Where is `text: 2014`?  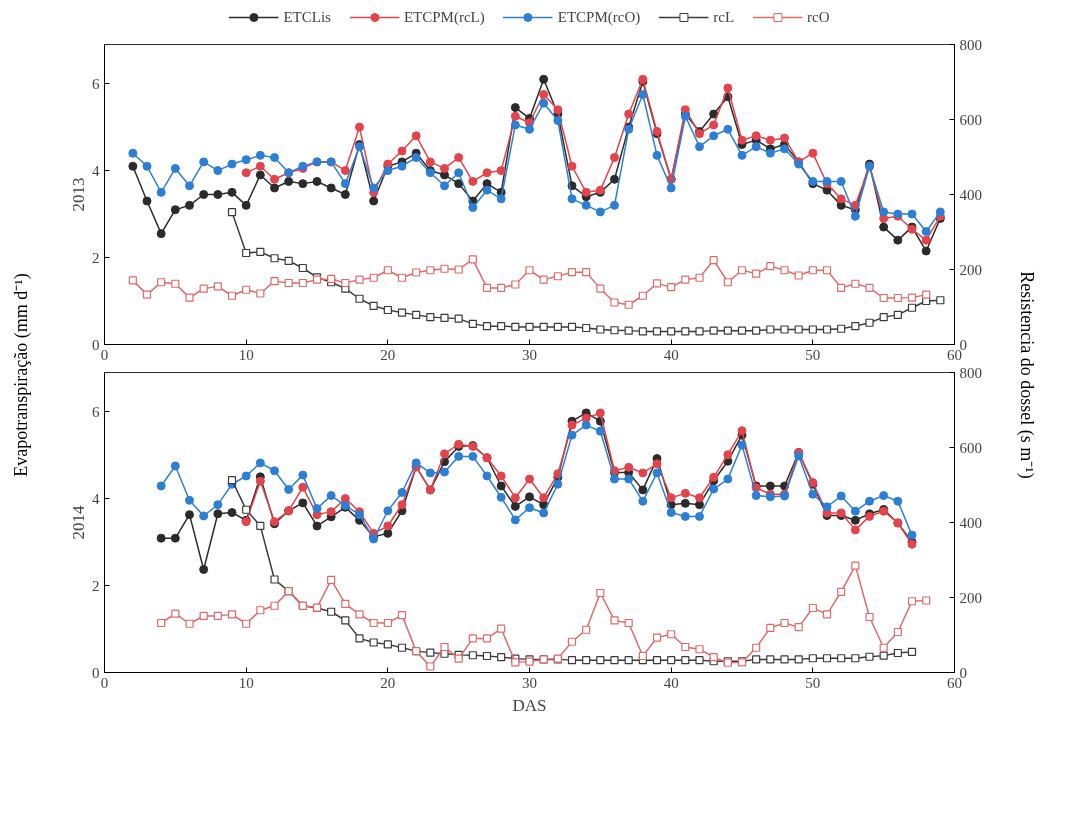
text: 2014 is located at coordinates (78, 522).